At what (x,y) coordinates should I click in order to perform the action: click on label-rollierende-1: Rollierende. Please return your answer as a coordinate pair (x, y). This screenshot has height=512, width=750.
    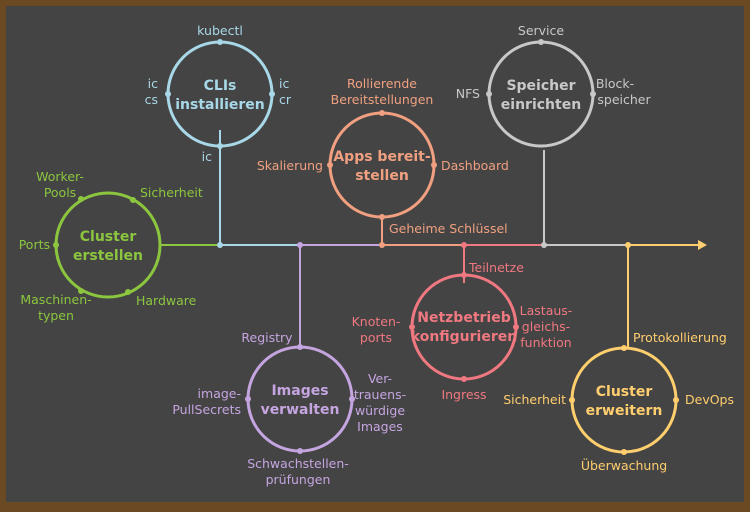
    Looking at the image, I should click on (382, 83).